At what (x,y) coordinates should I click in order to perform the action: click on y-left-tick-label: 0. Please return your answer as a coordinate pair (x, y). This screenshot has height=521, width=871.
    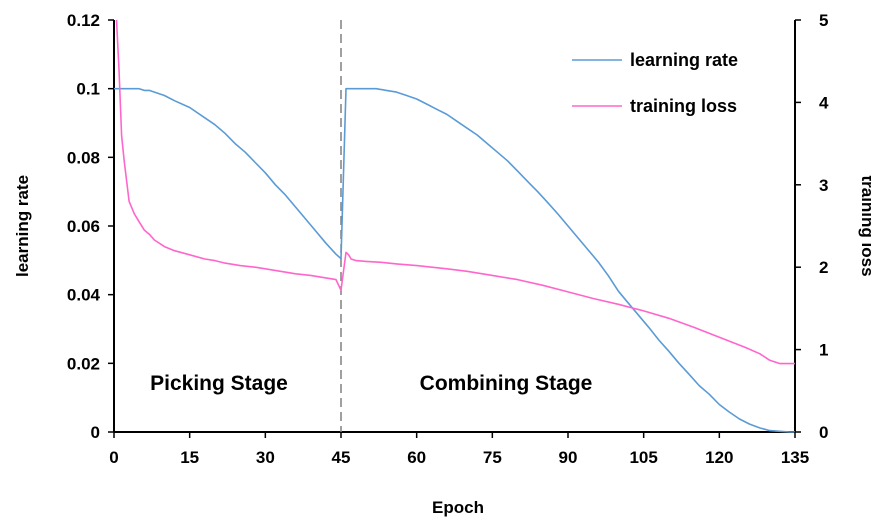
    Looking at the image, I should click on (95, 432).